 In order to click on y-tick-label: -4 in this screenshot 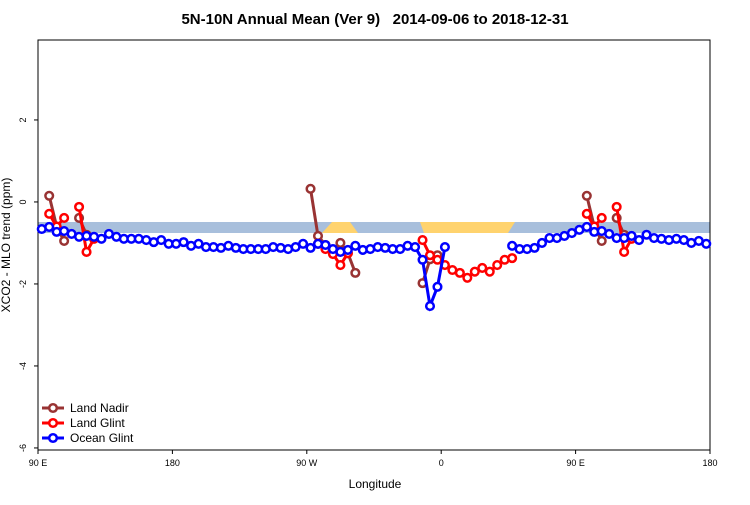, I will do `click(23, 366)`.